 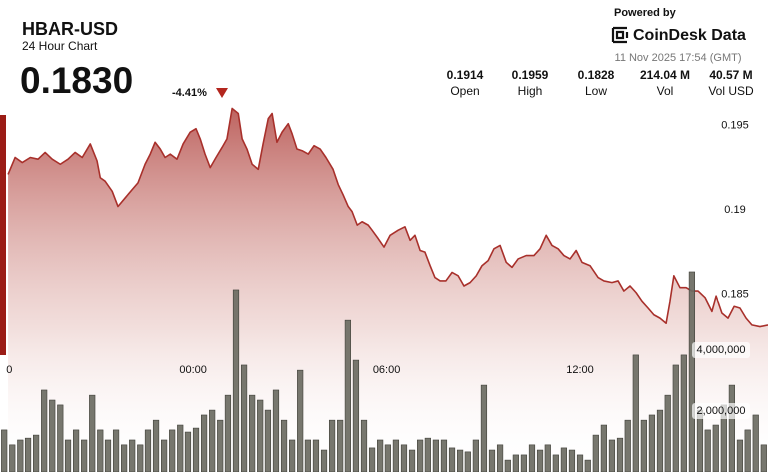 What do you see at coordinates (665, 91) in the screenshot?
I see `stat-label: Vol` at bounding box center [665, 91].